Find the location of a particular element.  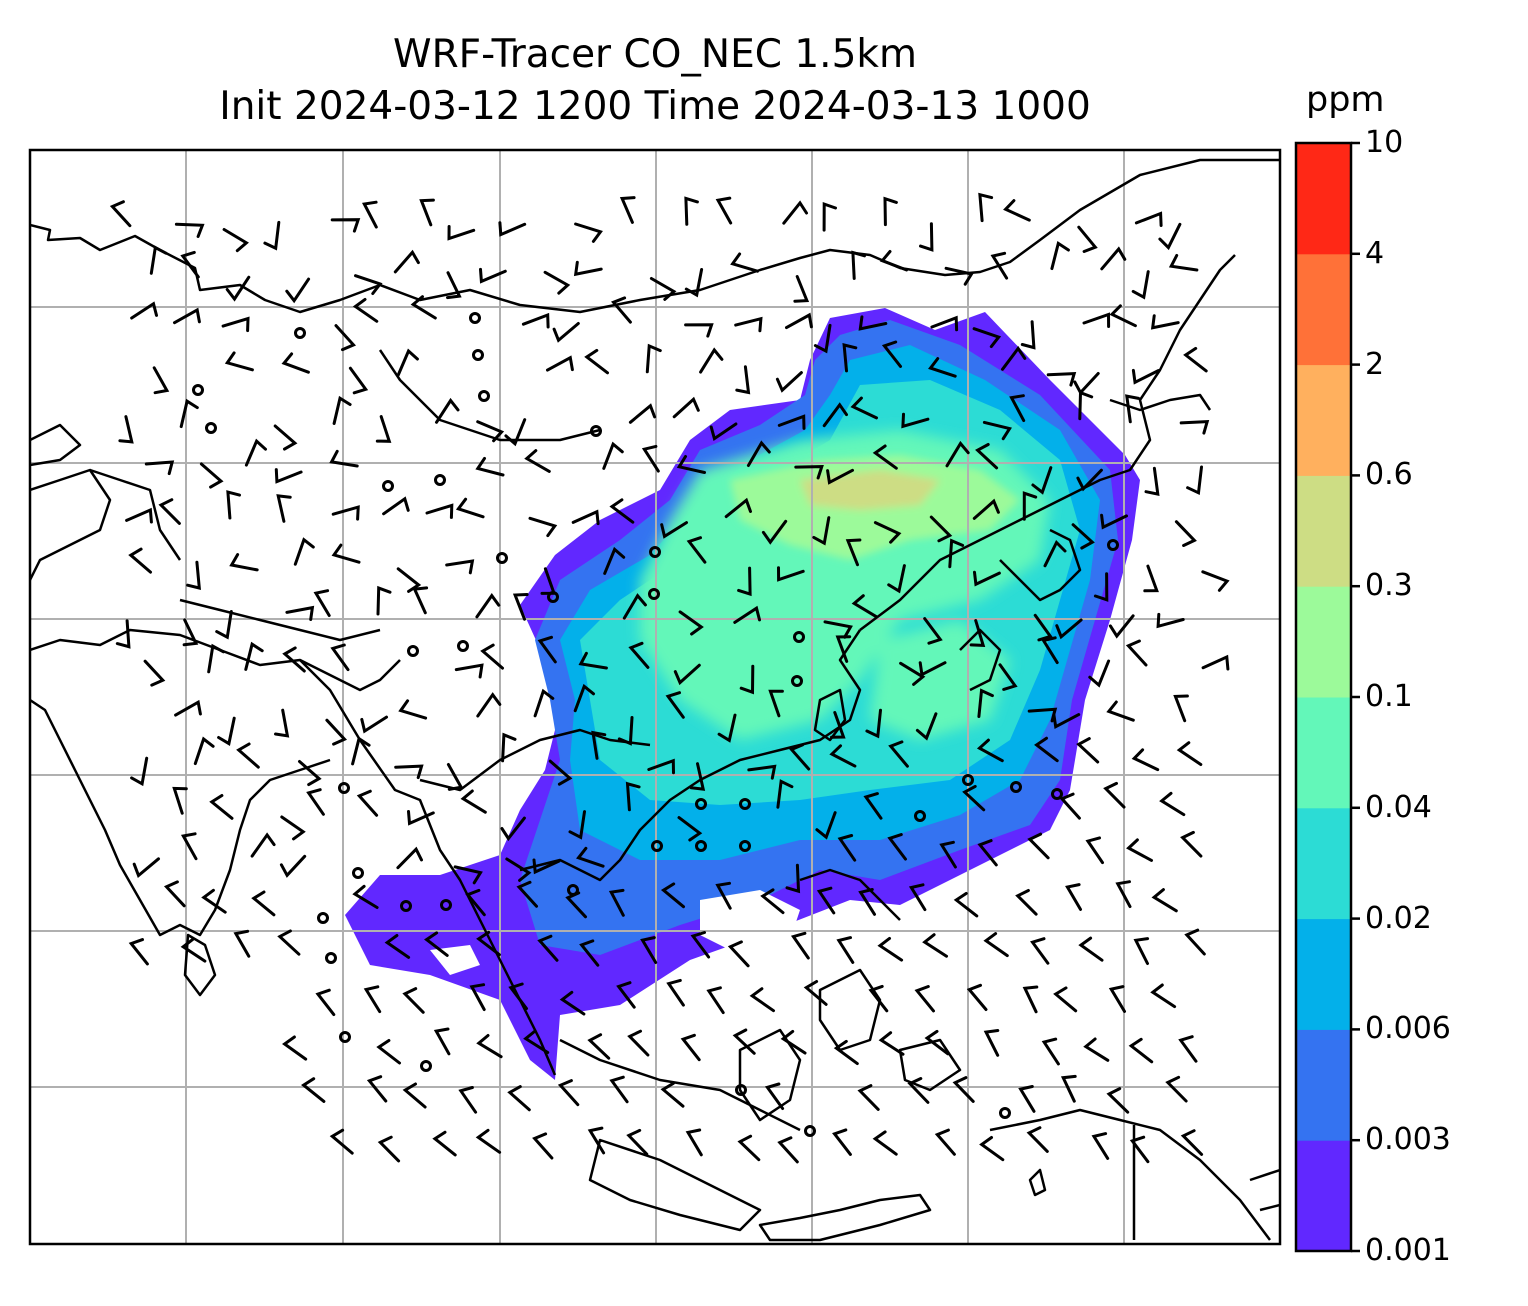

colorbar-tick-label: 4 is located at coordinates (1375, 253).